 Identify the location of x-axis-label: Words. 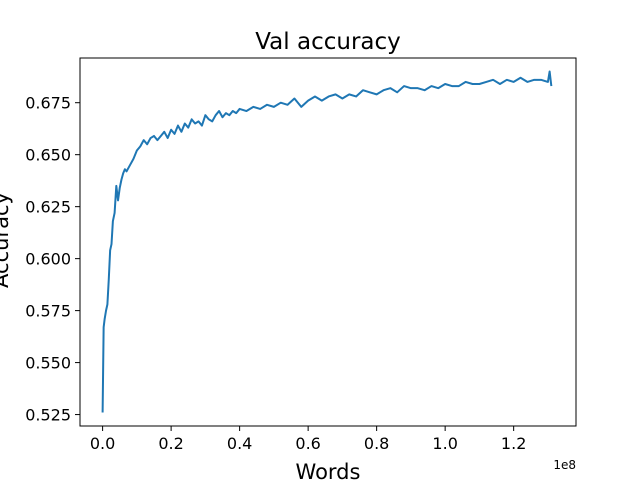
(328, 470).